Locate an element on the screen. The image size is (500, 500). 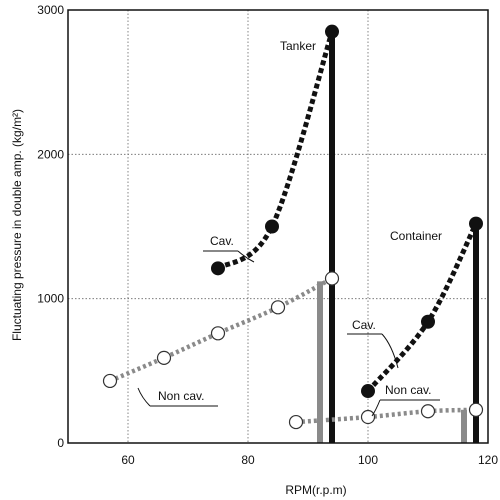
tanker-noncav-leader is located at coordinates (144, 397).